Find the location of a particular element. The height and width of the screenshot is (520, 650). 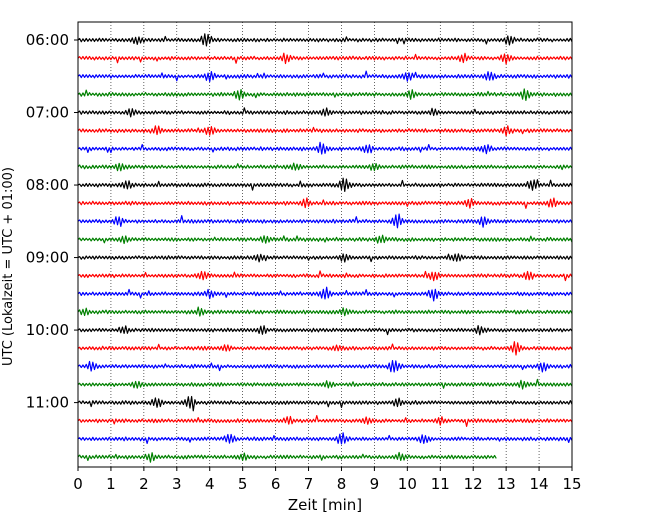

x-tick-label: 10 is located at coordinates (407, 484).